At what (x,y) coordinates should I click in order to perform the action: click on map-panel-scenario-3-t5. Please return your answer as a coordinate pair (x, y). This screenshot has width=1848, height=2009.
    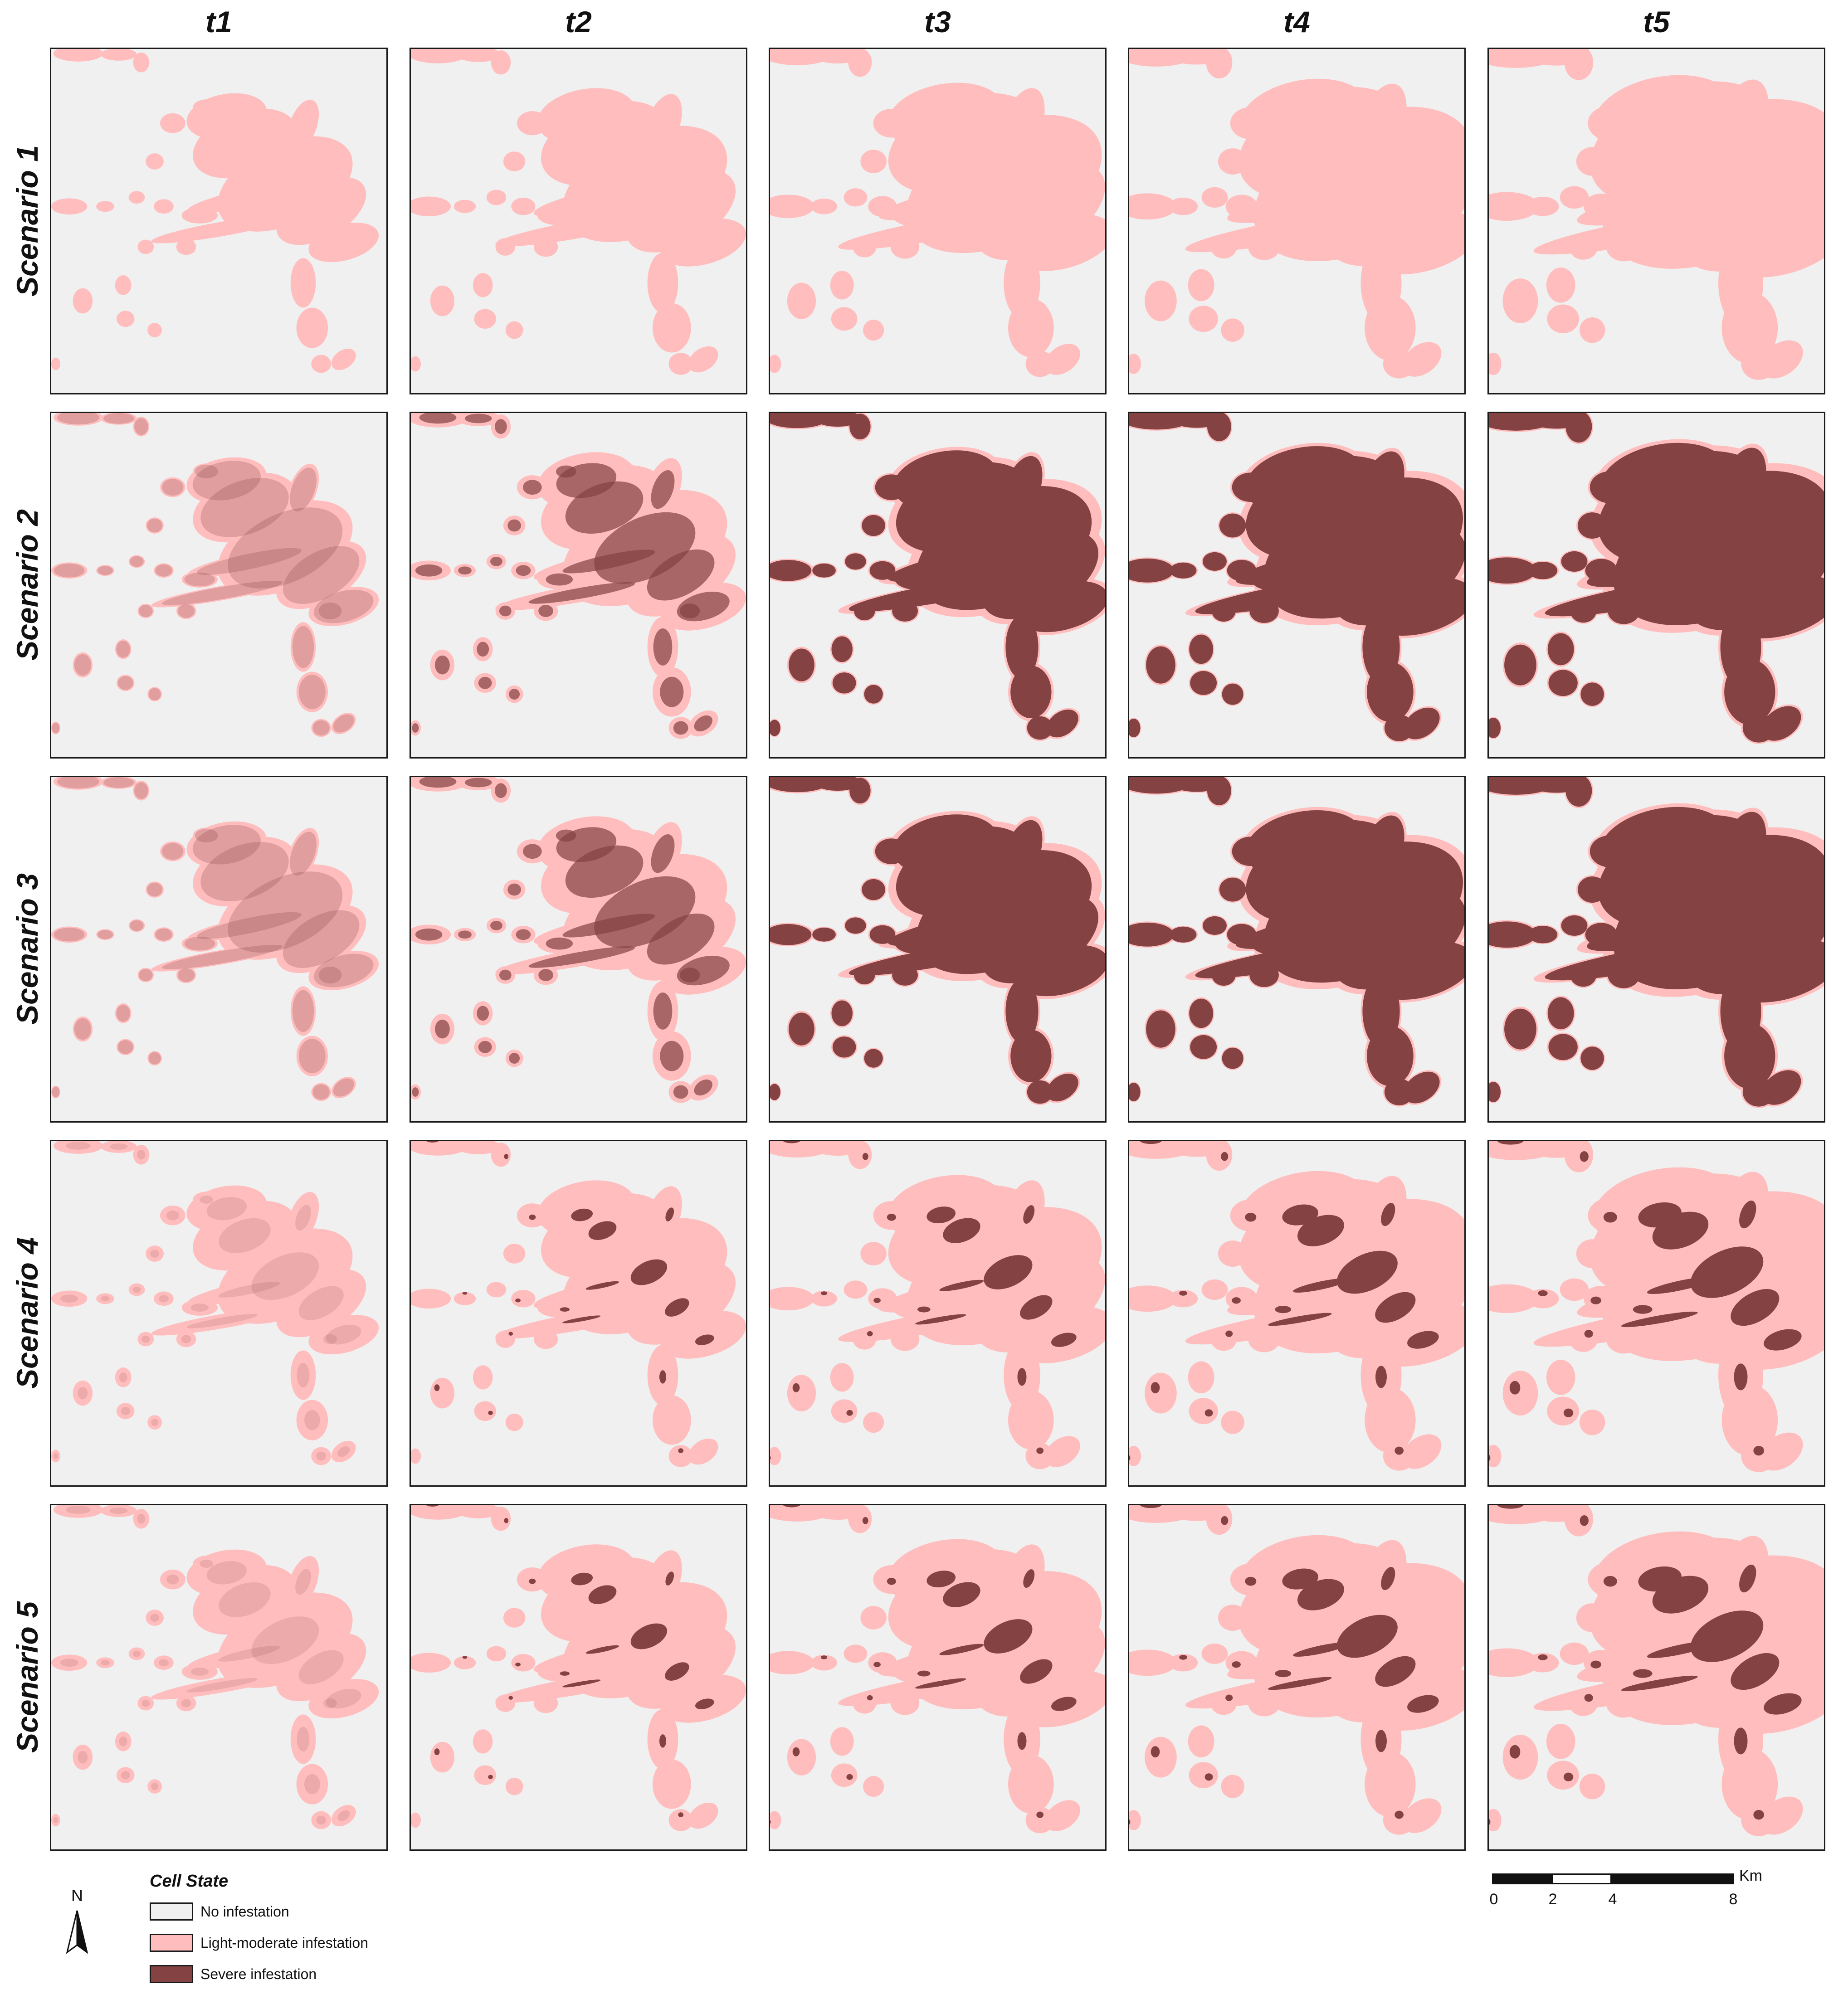
    Looking at the image, I should click on (1656, 949).